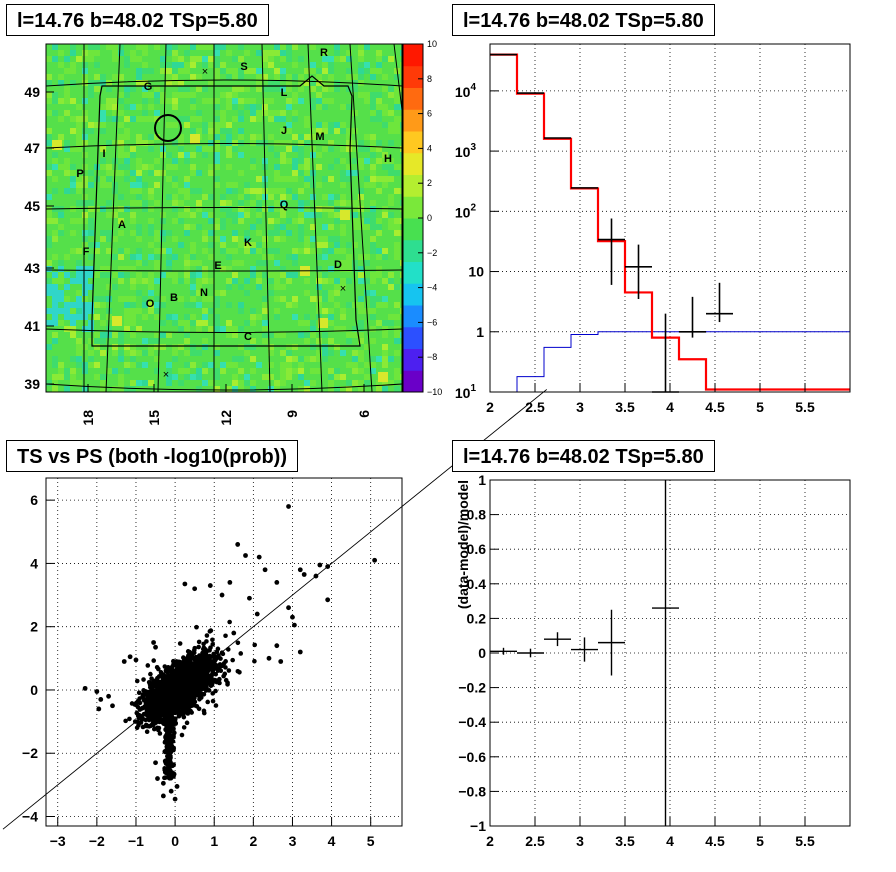 This screenshot has height=872, width=896. I want to click on region-label: F, so click(86, 252).